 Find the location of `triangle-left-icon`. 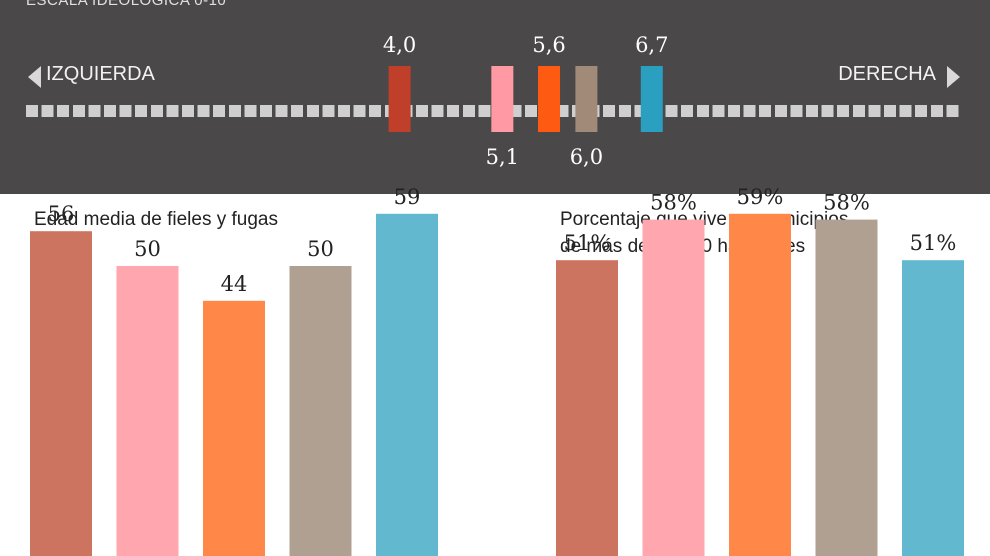

triangle-left-icon is located at coordinates (34, 77).